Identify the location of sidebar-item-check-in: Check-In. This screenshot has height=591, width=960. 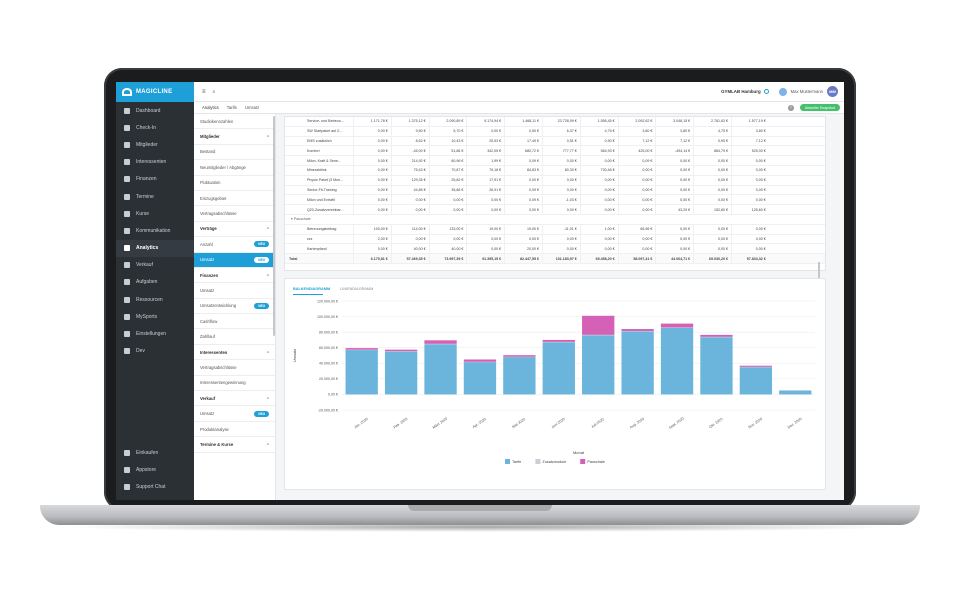
(155, 127).